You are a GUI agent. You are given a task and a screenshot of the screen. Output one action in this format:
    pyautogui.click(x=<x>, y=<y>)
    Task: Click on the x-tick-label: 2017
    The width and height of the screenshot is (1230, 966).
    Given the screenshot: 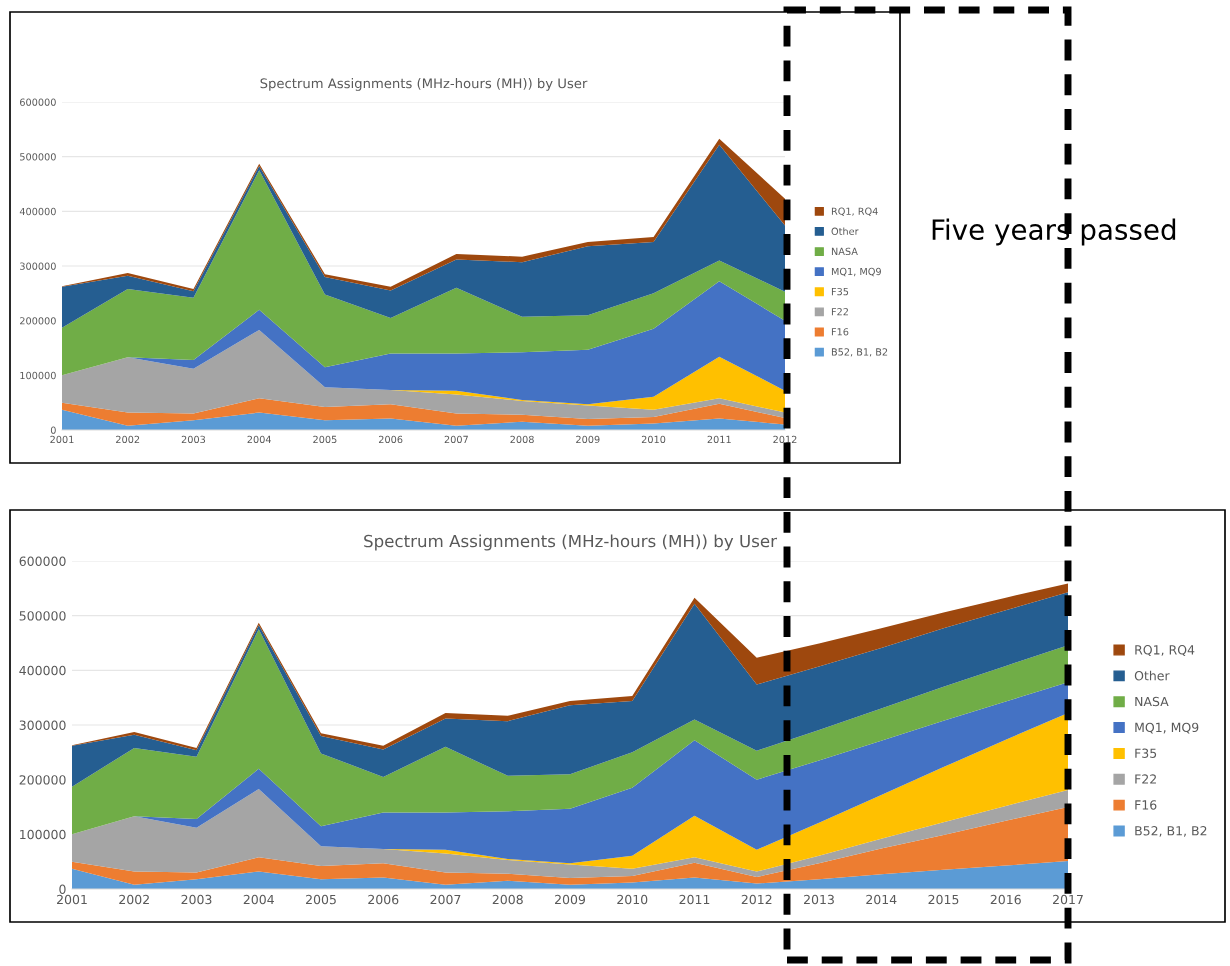 What is the action you would take?
    pyautogui.click(x=1068, y=899)
    